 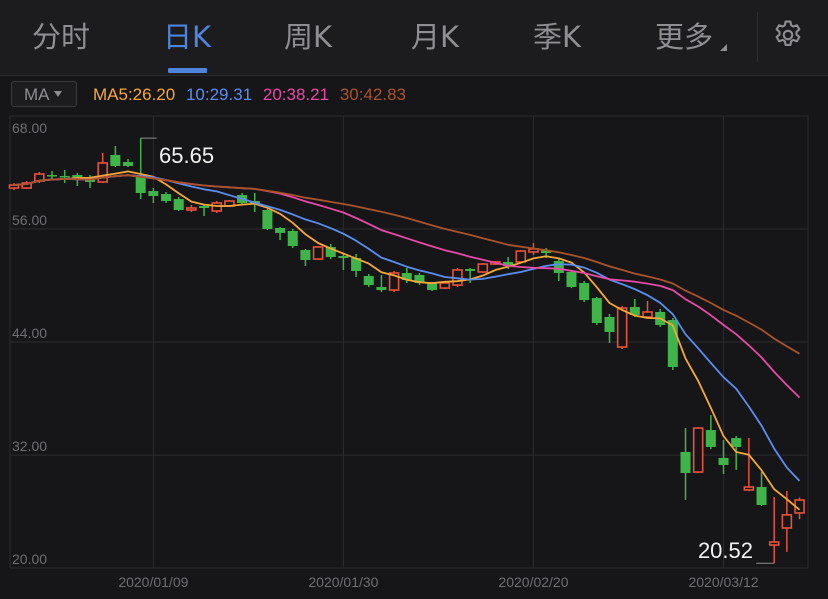 I want to click on low-price-label: 20.52, so click(x=725, y=550).